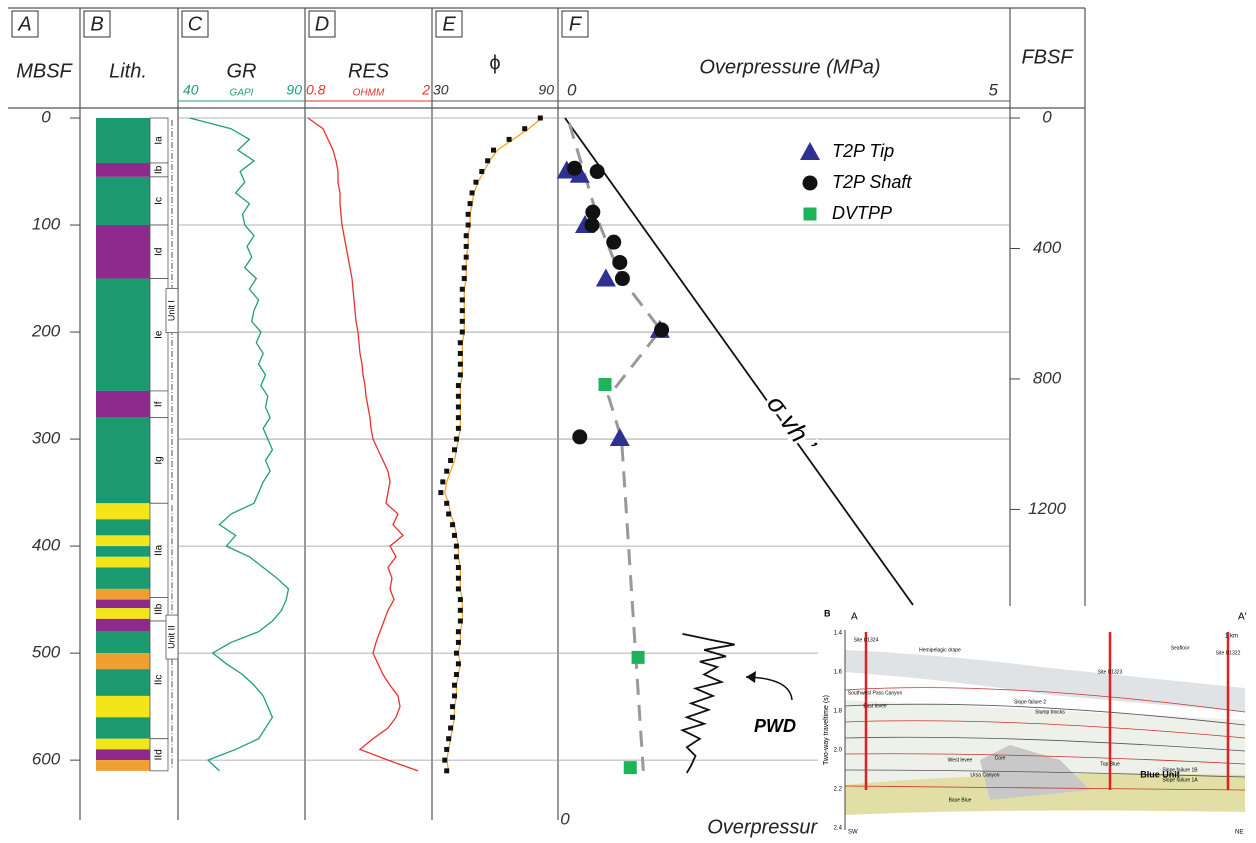 This screenshot has width=1256, height=843. What do you see at coordinates (862, 213) in the screenshot?
I see `legend-label: DVTPP` at bounding box center [862, 213].